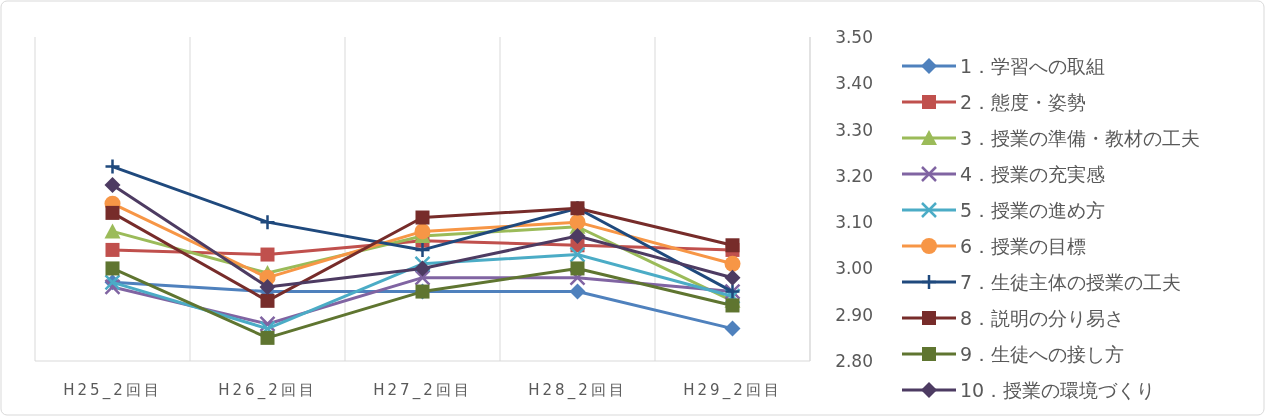 The image size is (1265, 416). I want to click on legend-label: 6．授業の目標, so click(1023, 246).